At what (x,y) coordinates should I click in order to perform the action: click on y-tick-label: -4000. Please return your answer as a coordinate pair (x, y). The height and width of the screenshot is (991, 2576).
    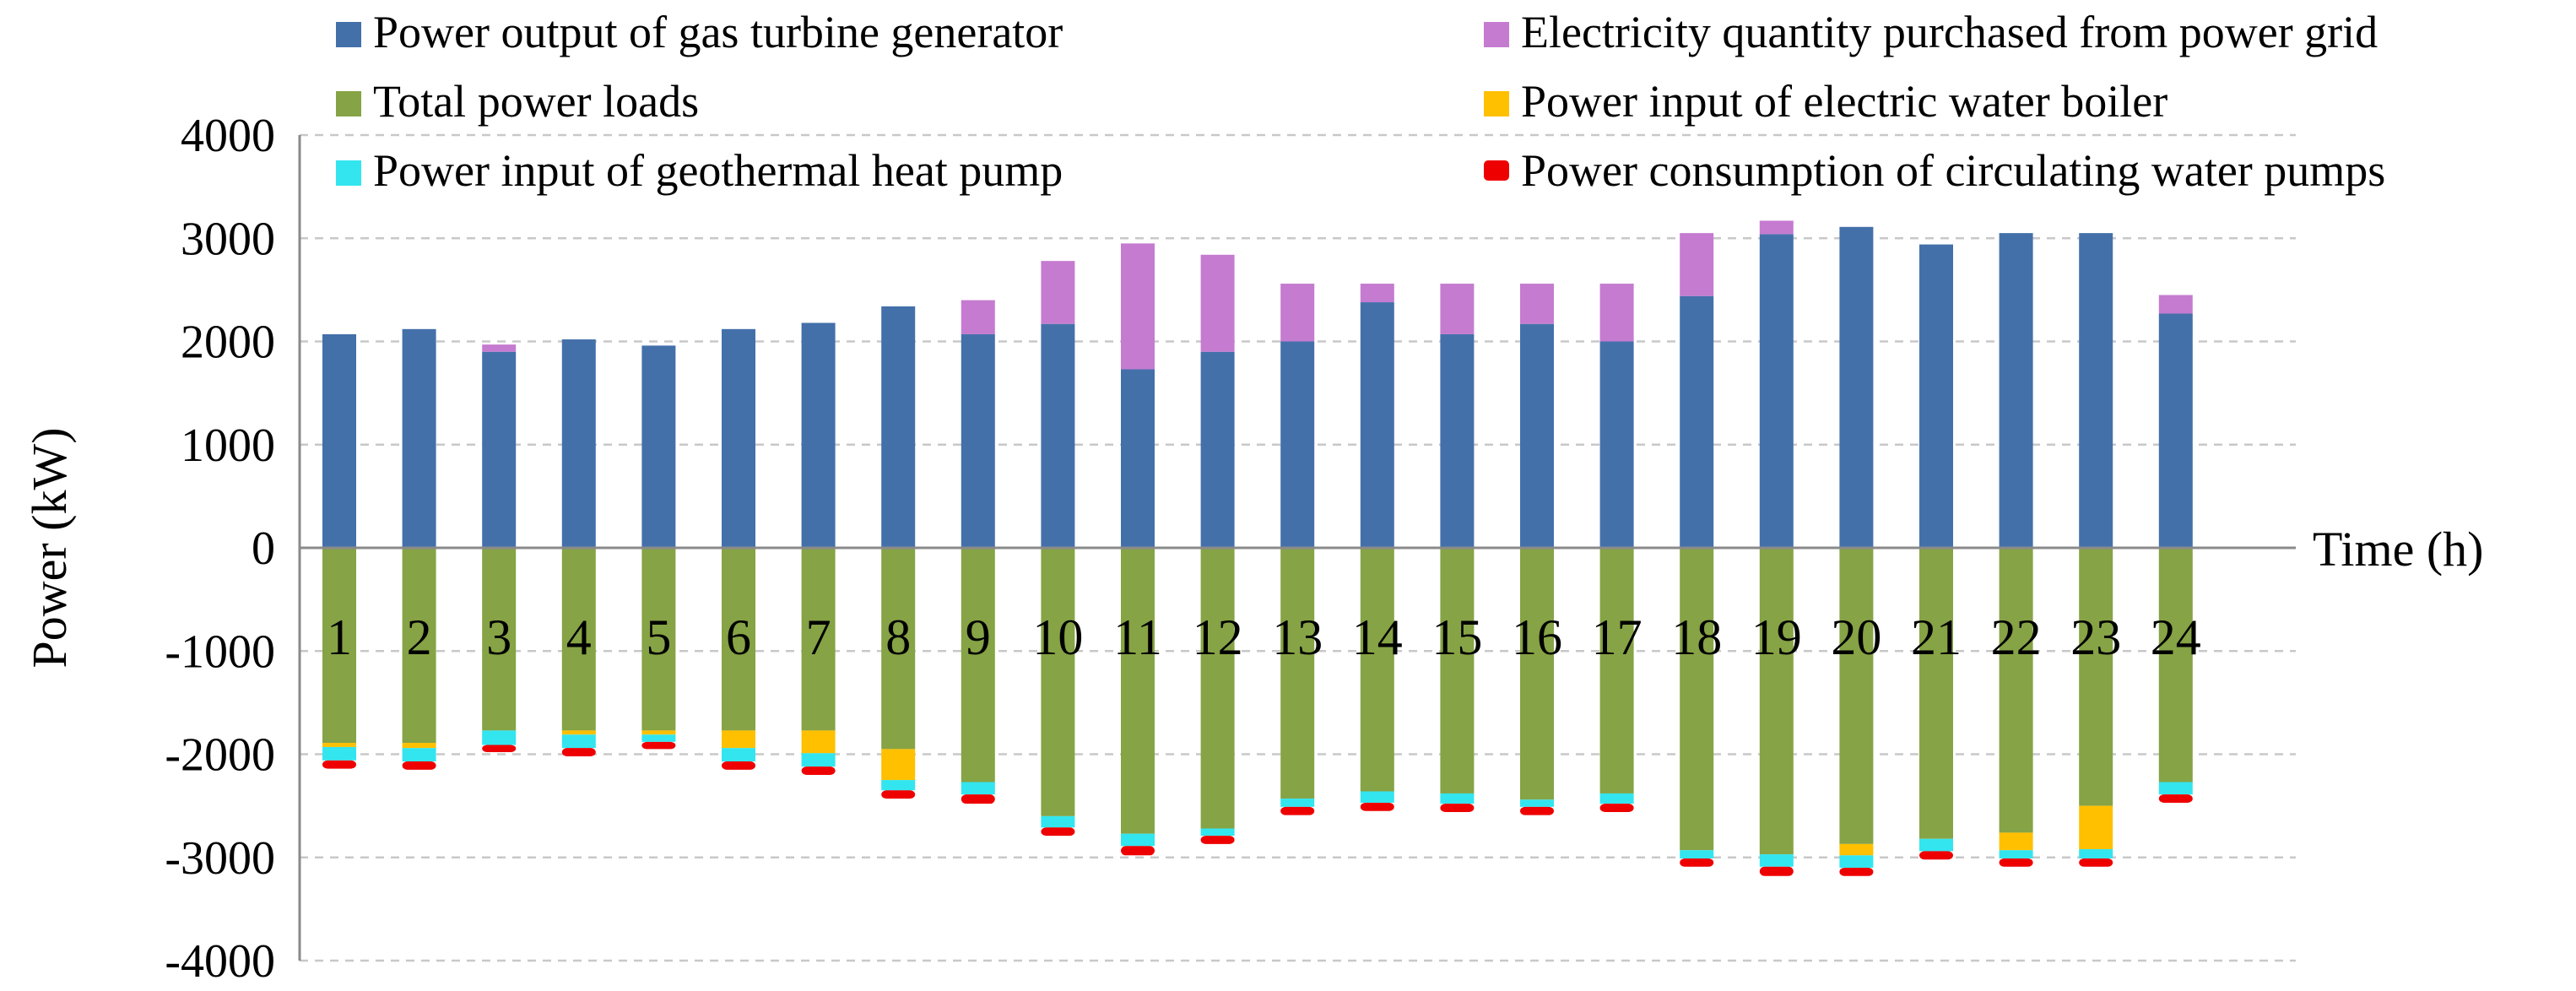
    Looking at the image, I should click on (220, 962).